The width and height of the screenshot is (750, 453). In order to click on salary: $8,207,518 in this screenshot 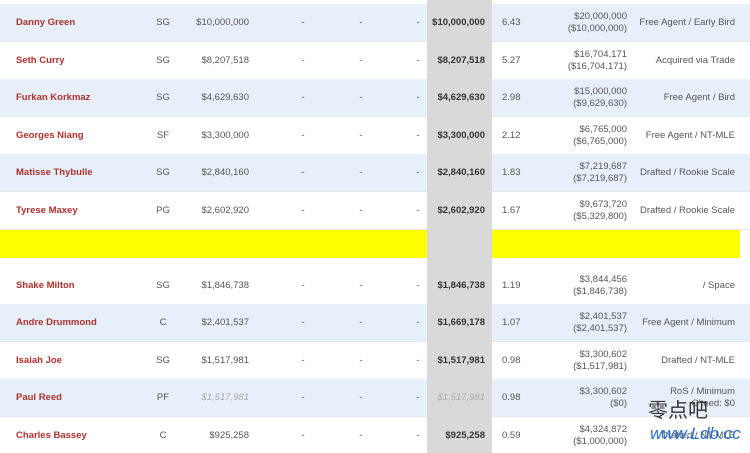, I will do `click(225, 60)`.